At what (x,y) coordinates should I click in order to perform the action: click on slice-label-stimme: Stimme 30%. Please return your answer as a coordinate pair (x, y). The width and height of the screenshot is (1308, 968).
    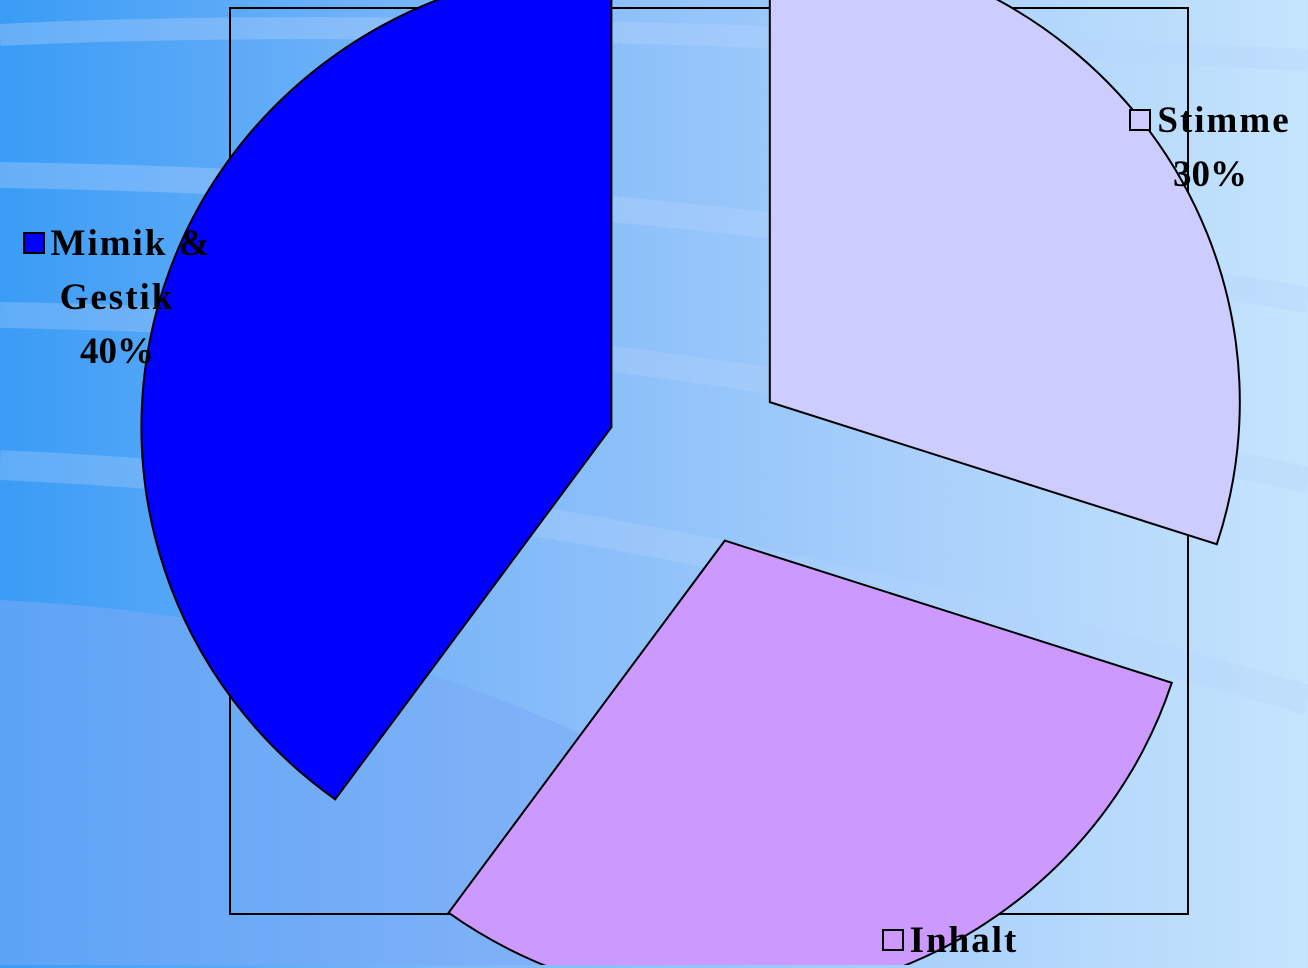
    Looking at the image, I should click on (1210, 148).